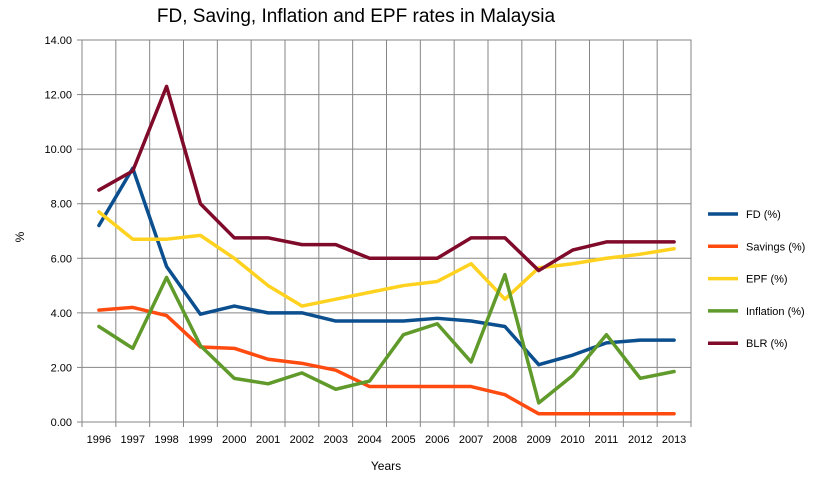  Describe the element at coordinates (61, 423) in the screenshot. I see `y-tick-label: 0.00` at that location.